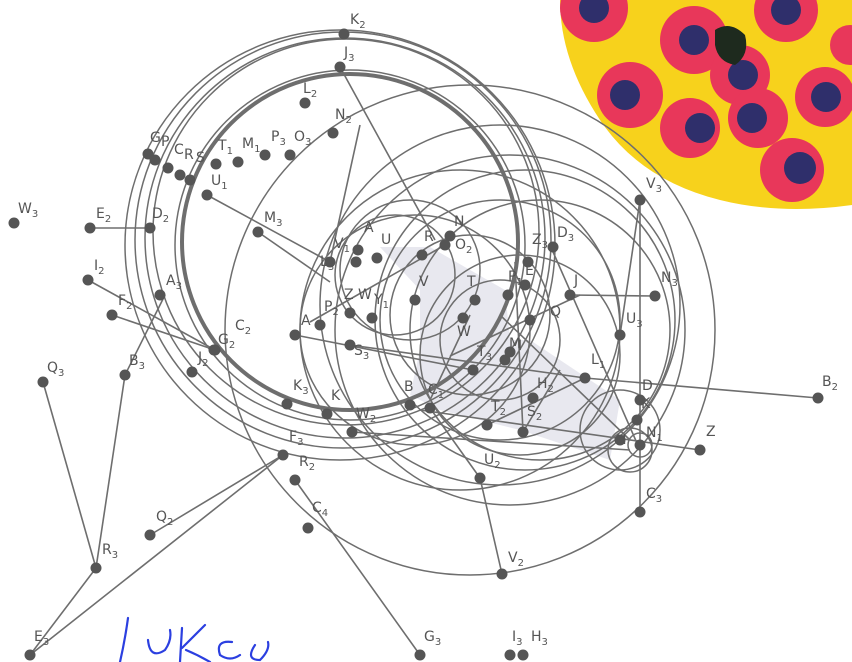 This screenshot has height=662, width=852. What do you see at coordinates (663, 286) in the screenshot?
I see `point-n3: N3` at bounding box center [663, 286].